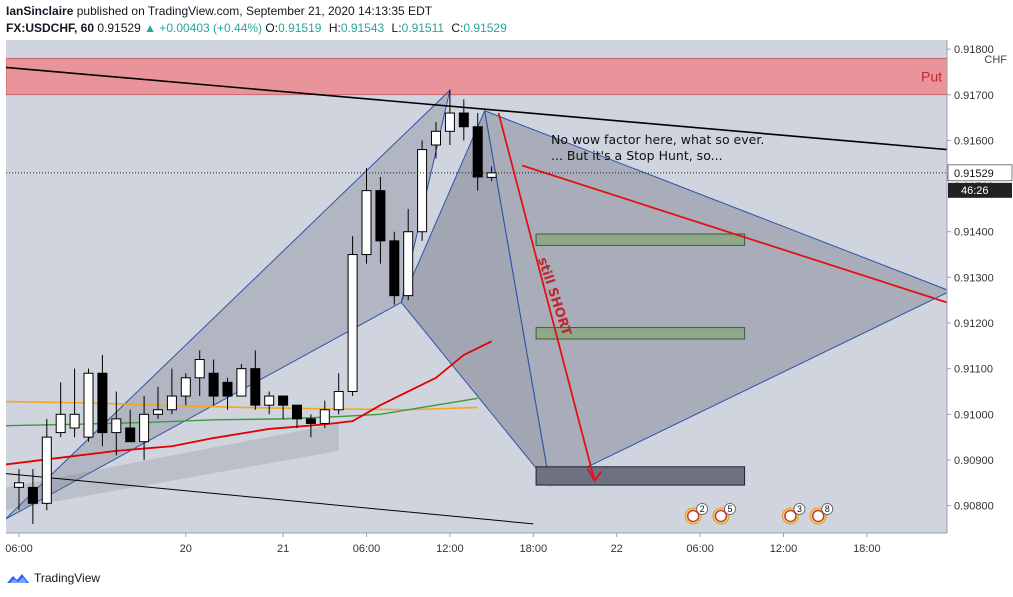 The height and width of the screenshot is (597, 1013). Describe the element at coordinates (640, 333) in the screenshot. I see `green-box-lower` at that location.